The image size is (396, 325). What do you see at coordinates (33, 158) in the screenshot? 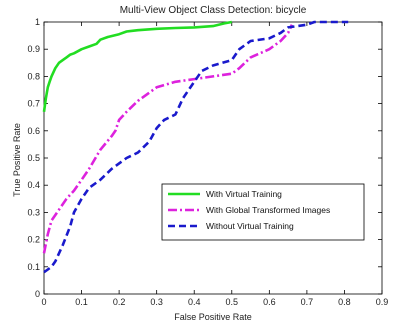
I see `y-tick-label: 0.5` at bounding box center [33, 158].